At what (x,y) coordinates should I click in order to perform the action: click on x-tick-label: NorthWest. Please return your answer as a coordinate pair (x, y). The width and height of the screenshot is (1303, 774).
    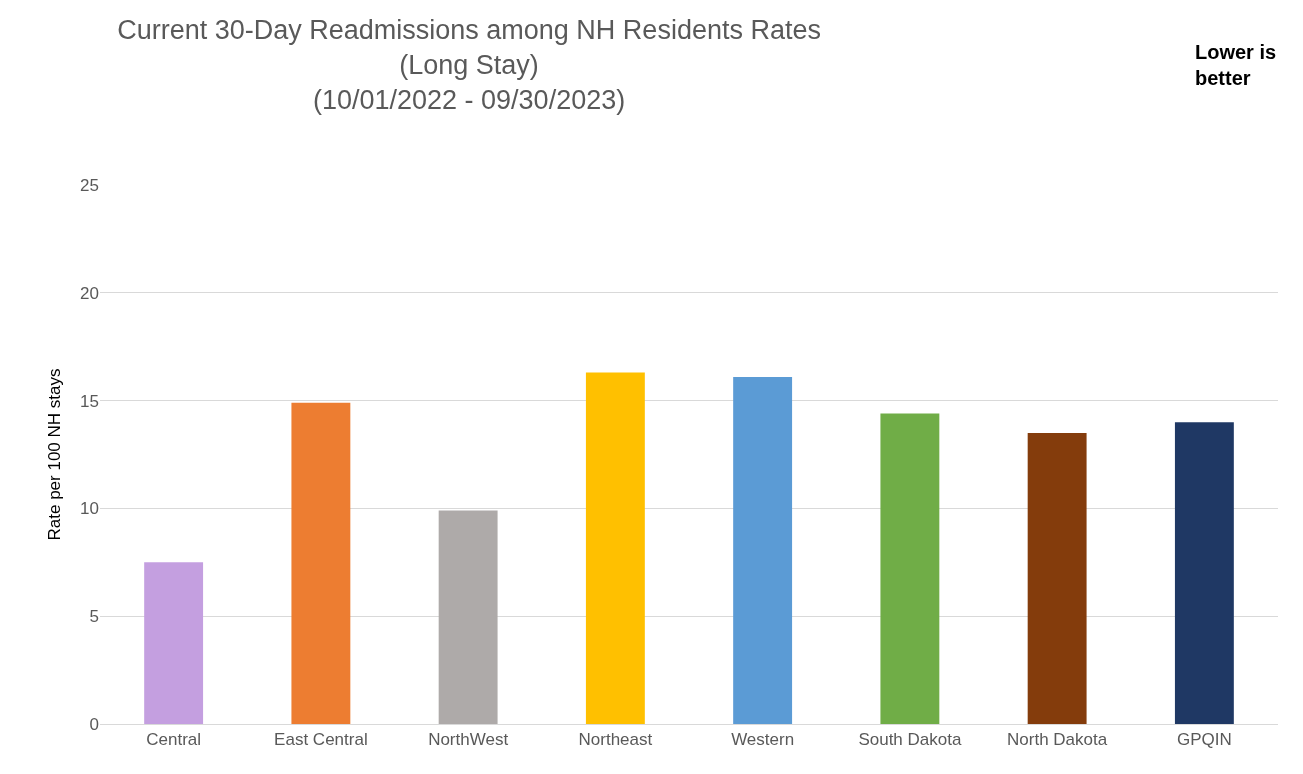
    Looking at the image, I should click on (468, 740).